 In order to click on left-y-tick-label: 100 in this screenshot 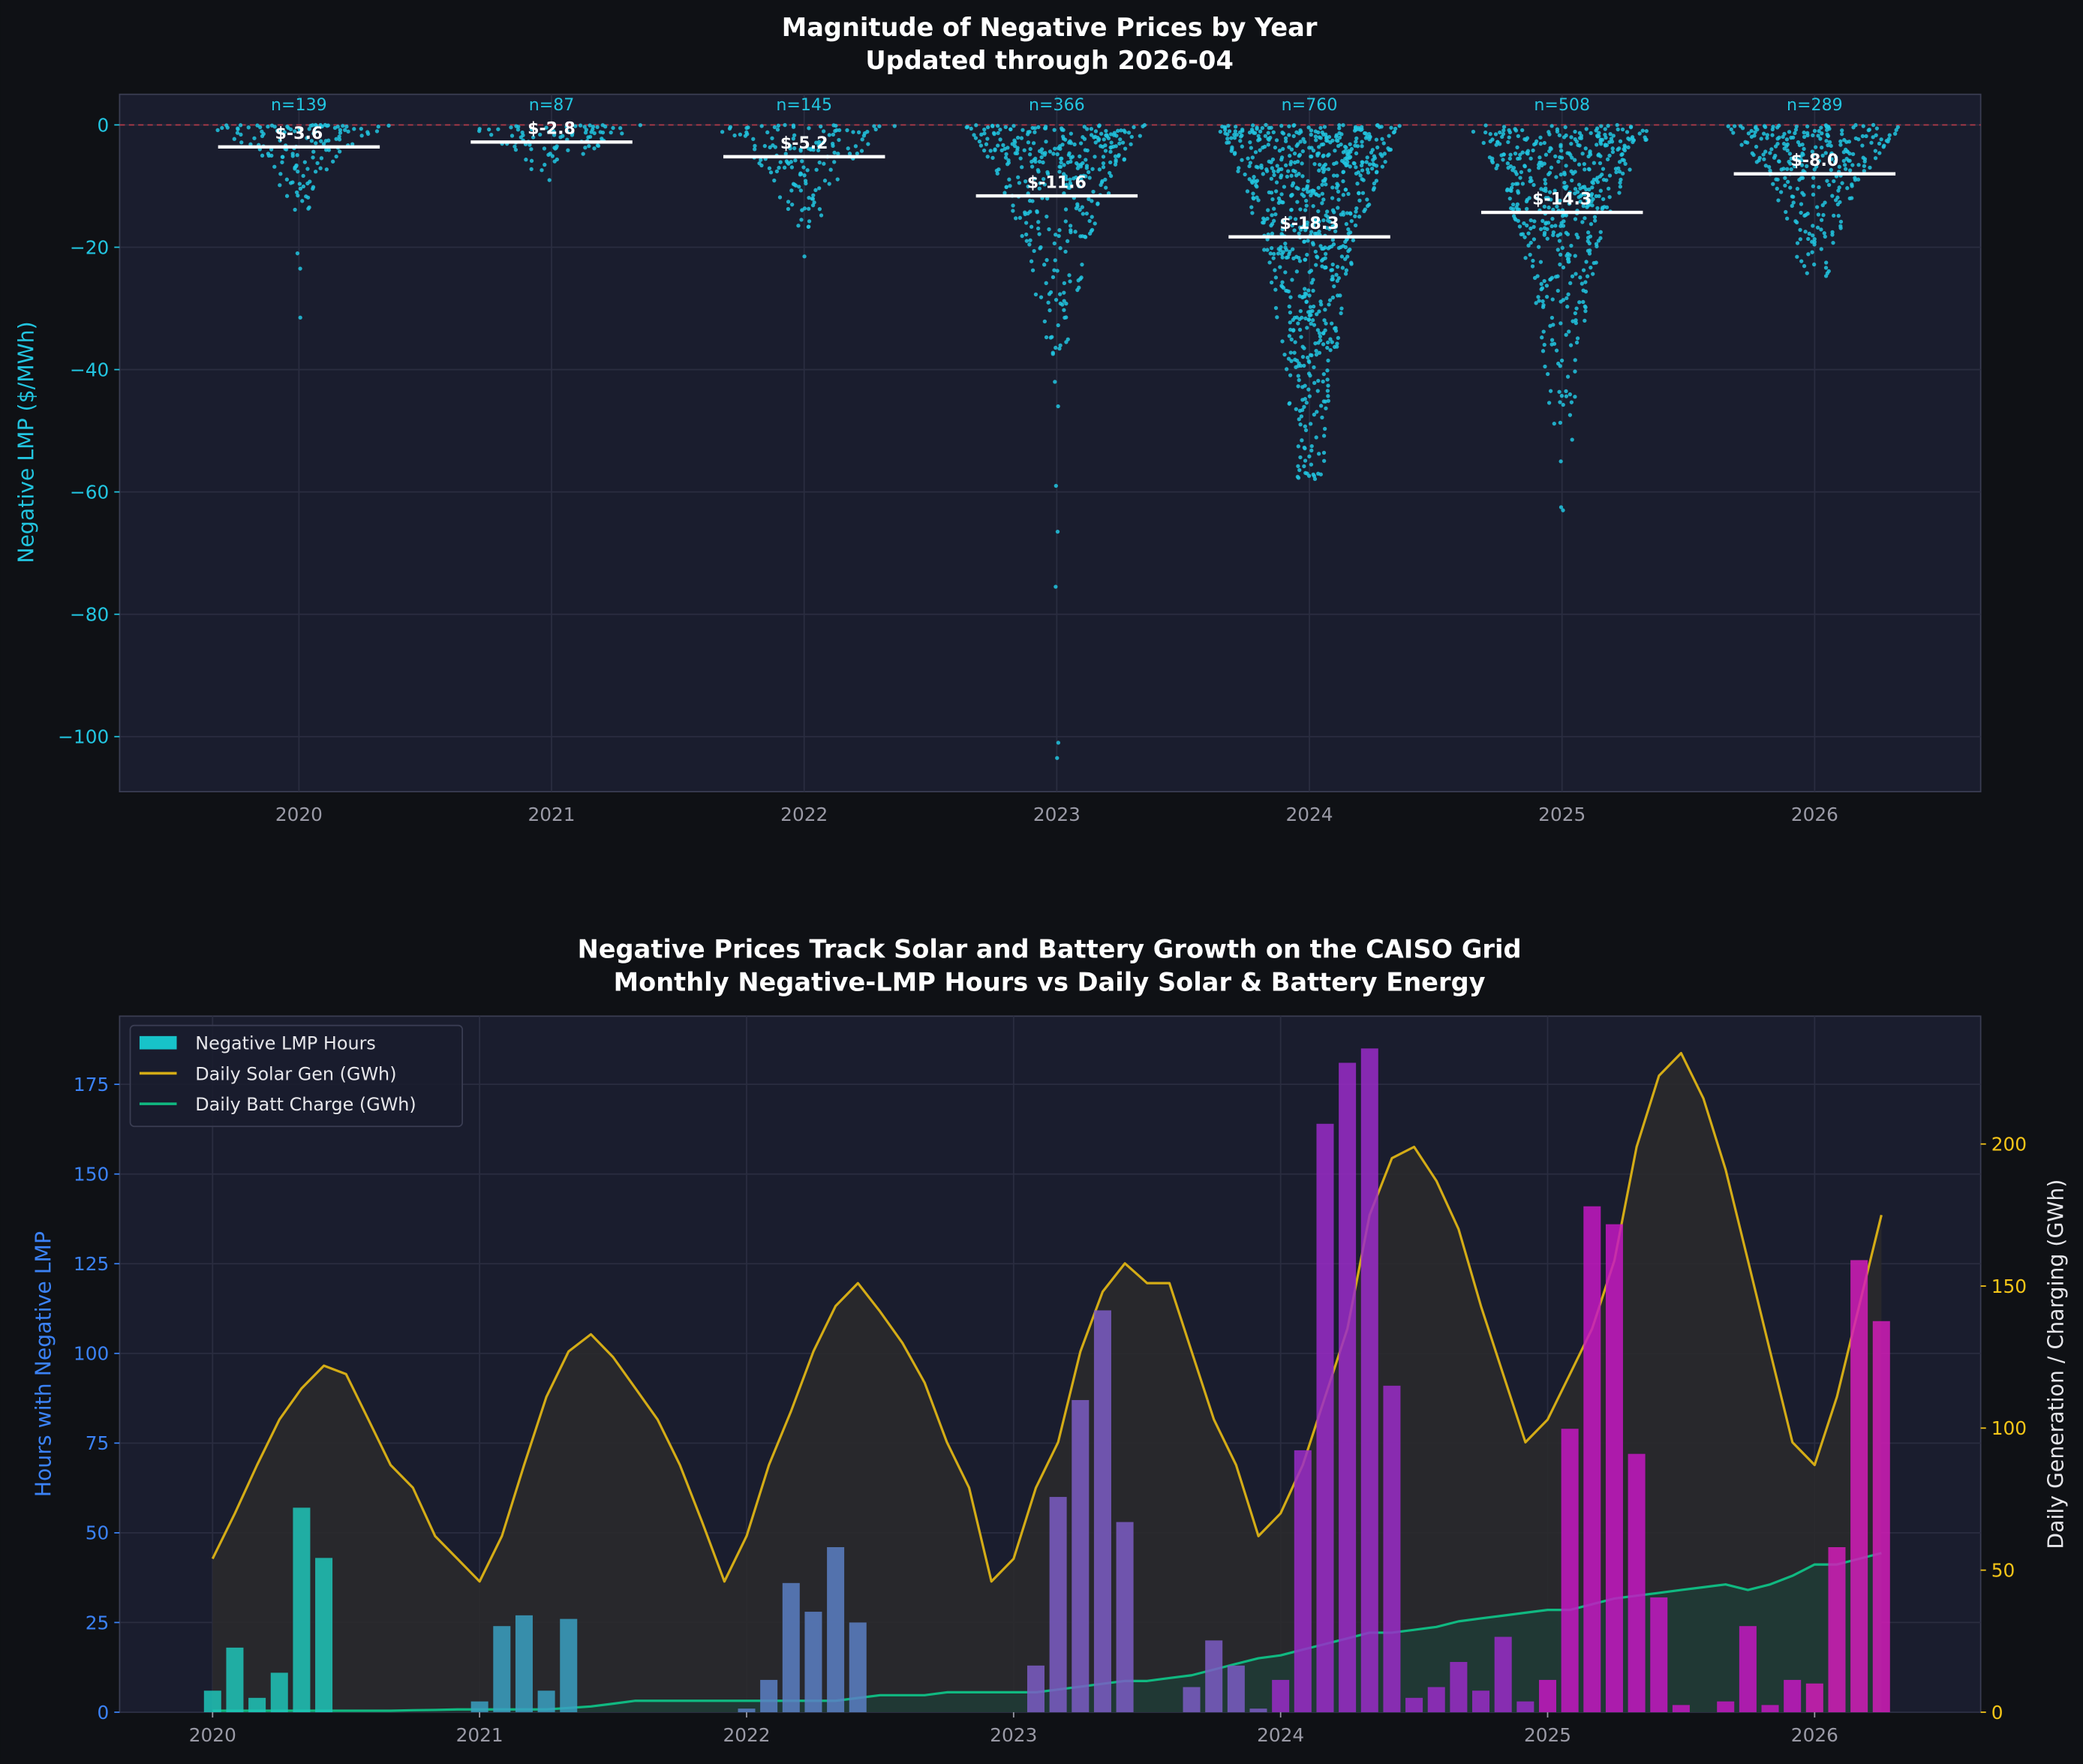, I will do `click(91, 1354)`.